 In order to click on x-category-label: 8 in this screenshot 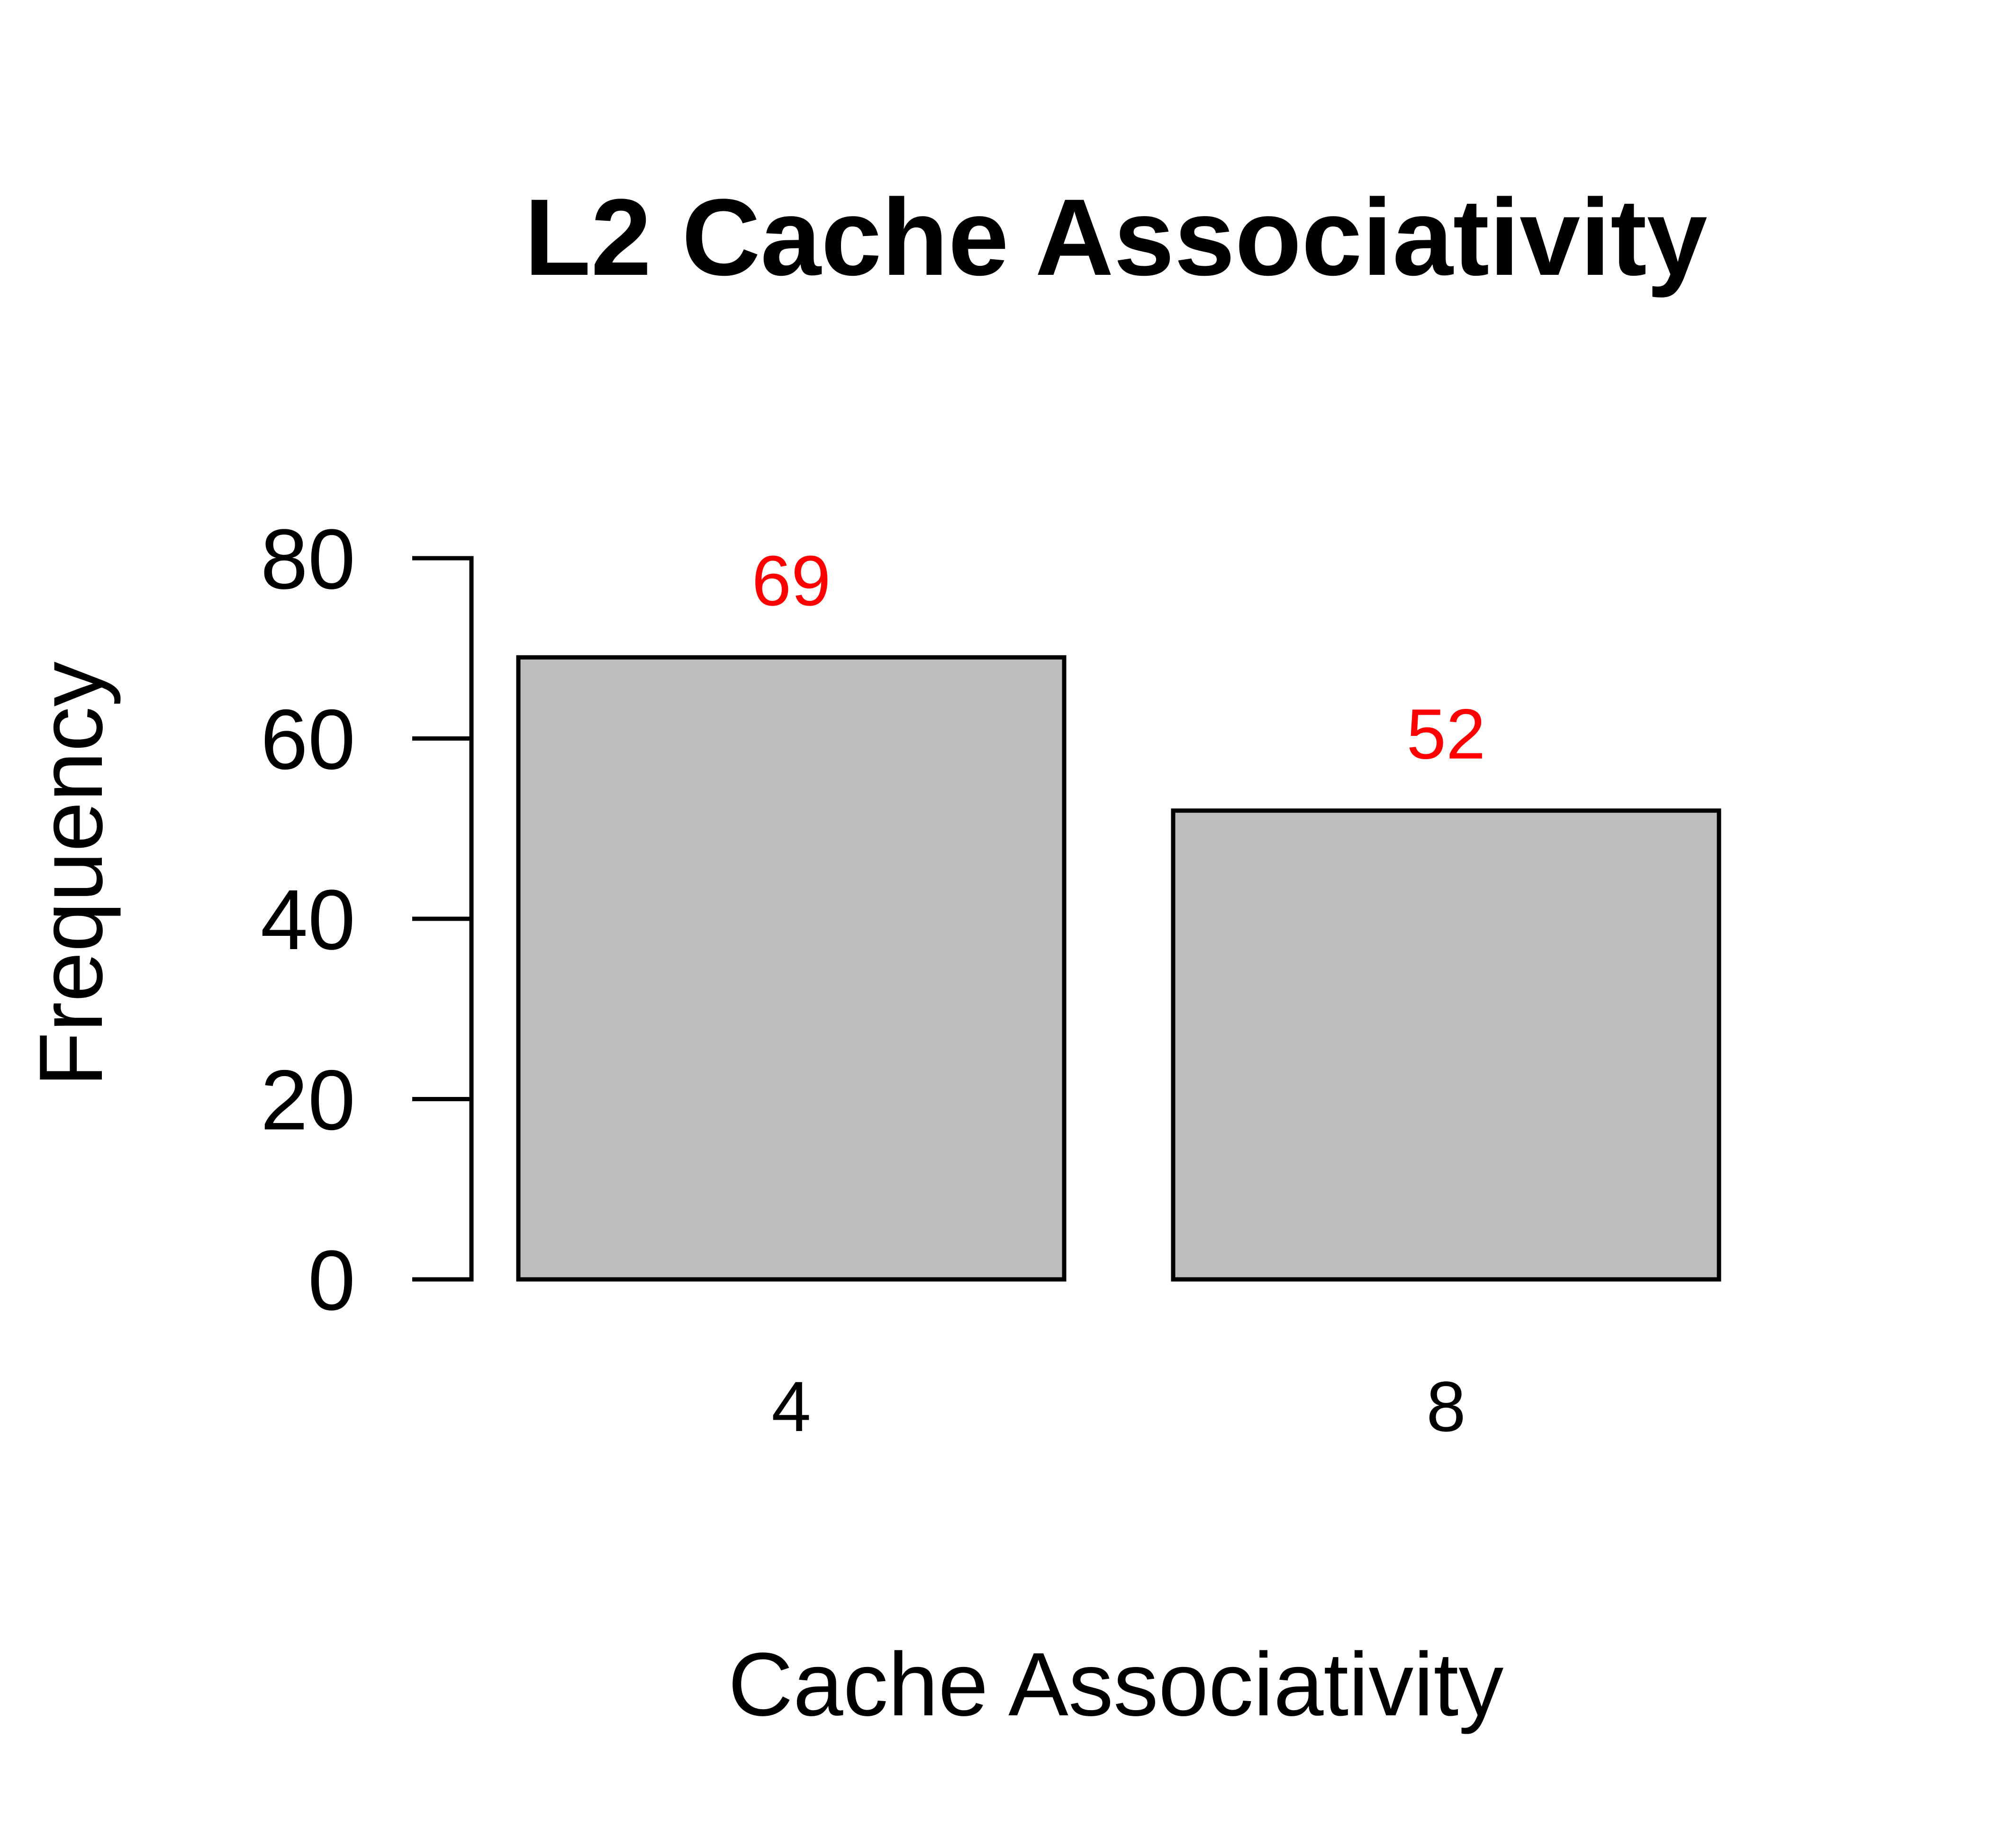, I will do `click(1445, 1407)`.